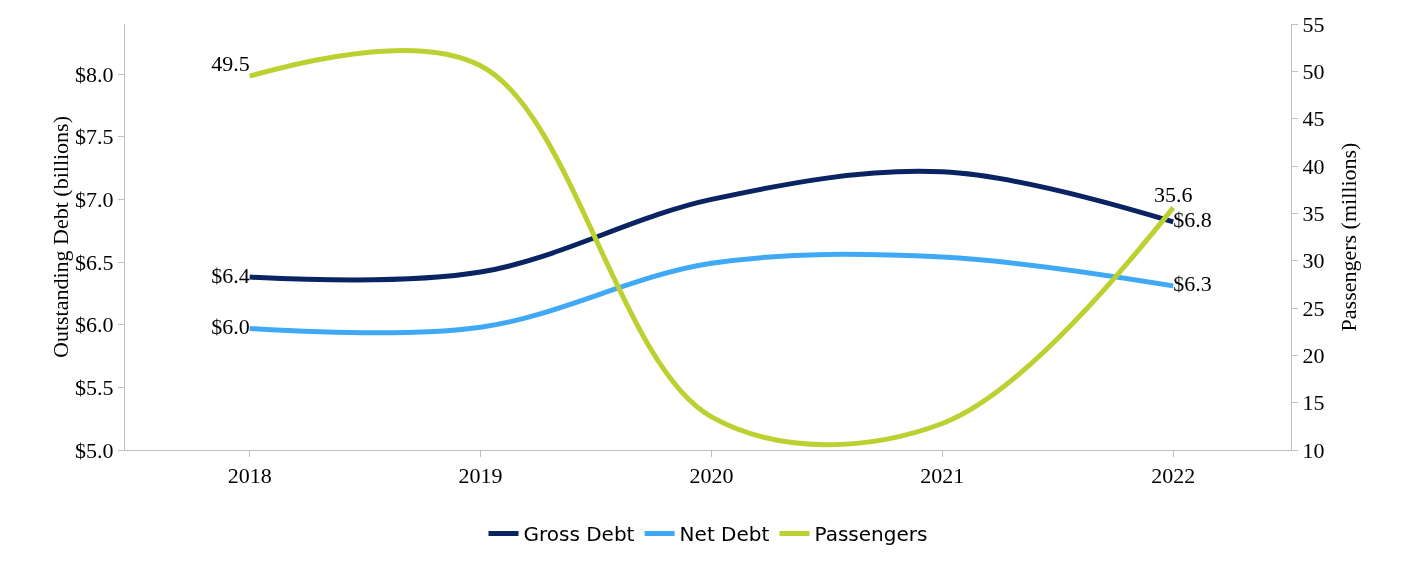 Image resolution: width=1406 pixels, height=571 pixels. Describe the element at coordinates (1192, 220) in the screenshot. I see `data-label: $6.8` at that location.